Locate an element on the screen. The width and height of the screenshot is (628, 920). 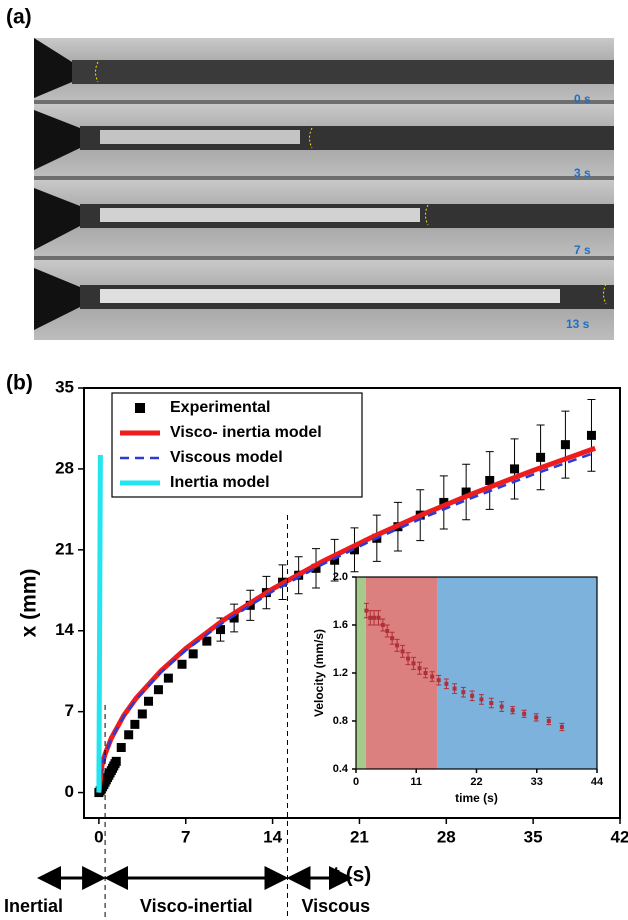
x-tick-label: 7 is located at coordinates (185, 836).